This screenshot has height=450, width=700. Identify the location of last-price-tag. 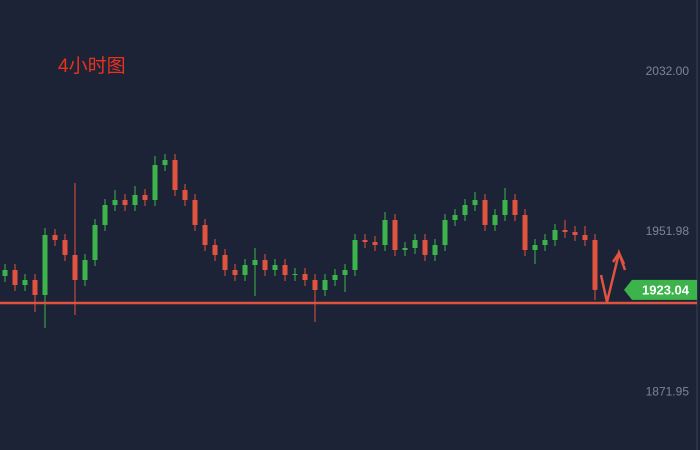
(660, 289).